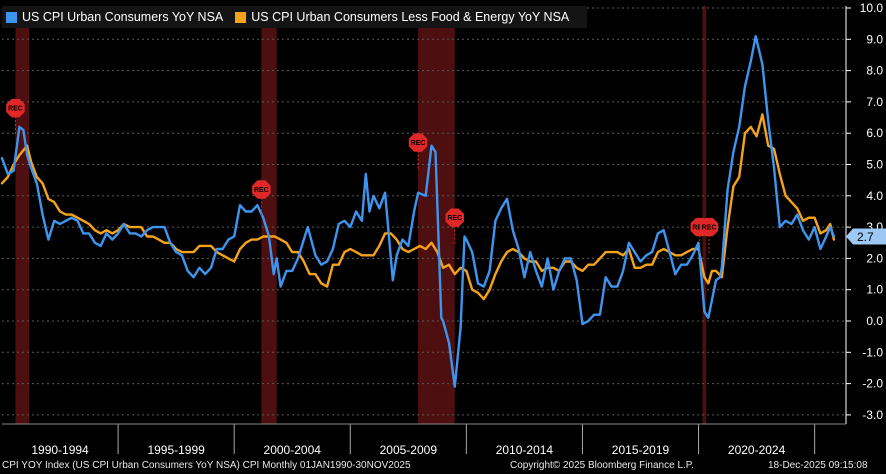 The image size is (886, 474). What do you see at coordinates (874, 39) in the screenshot?
I see `y-tick-label: 9.0` at bounding box center [874, 39].